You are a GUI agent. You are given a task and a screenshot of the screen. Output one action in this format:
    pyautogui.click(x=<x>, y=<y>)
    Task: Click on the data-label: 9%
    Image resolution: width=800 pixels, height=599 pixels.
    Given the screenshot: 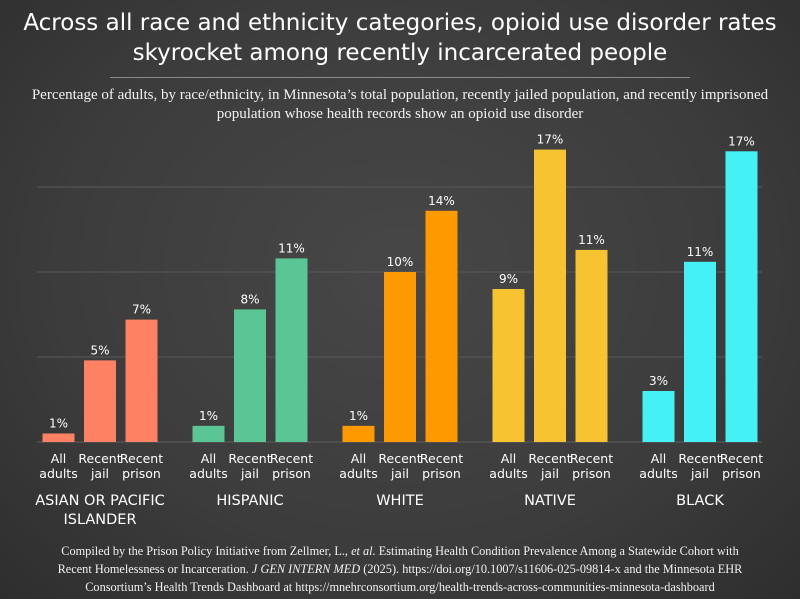 What is the action you would take?
    pyautogui.click(x=508, y=279)
    